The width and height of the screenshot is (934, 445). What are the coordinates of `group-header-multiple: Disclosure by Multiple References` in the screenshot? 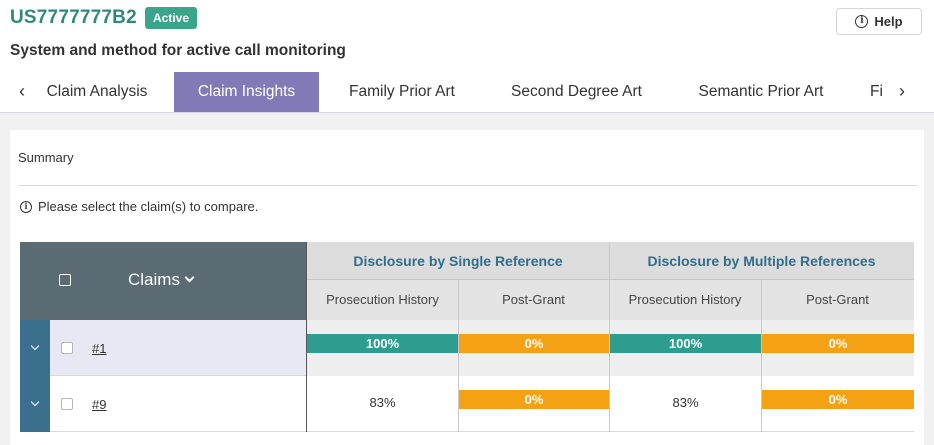 It's located at (761, 261).